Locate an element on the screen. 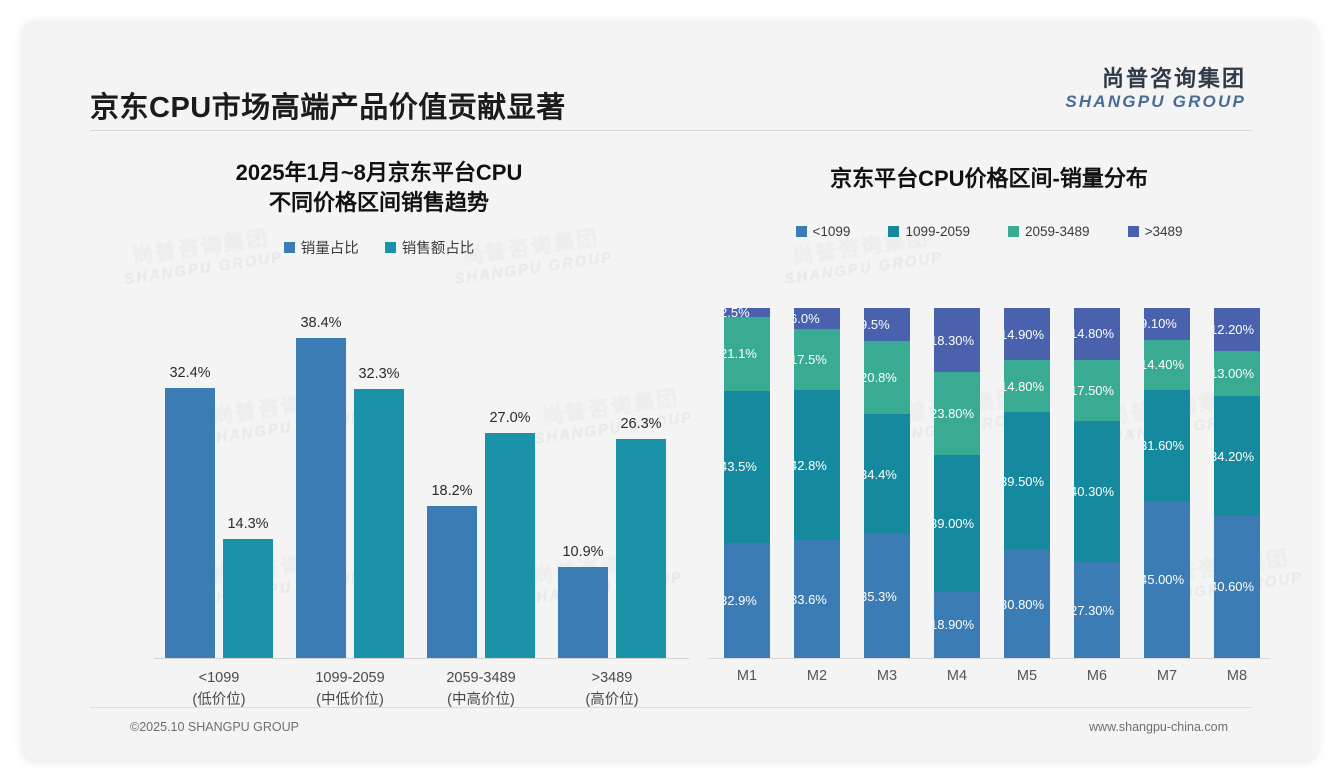  stacked-bar: 18.30% 23.80% 39.00% 18.90% is located at coordinates (957, 483).